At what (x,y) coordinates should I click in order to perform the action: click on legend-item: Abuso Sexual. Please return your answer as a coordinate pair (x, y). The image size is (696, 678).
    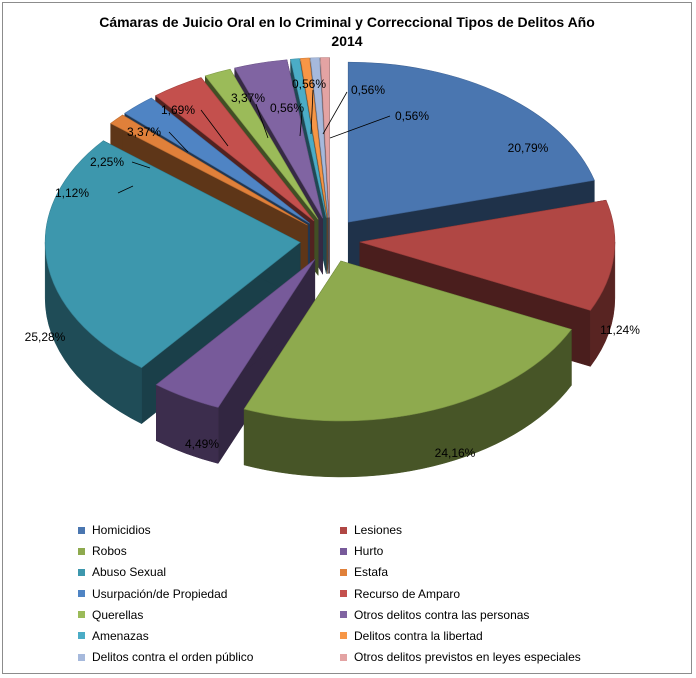
    Looking at the image, I should click on (209, 572).